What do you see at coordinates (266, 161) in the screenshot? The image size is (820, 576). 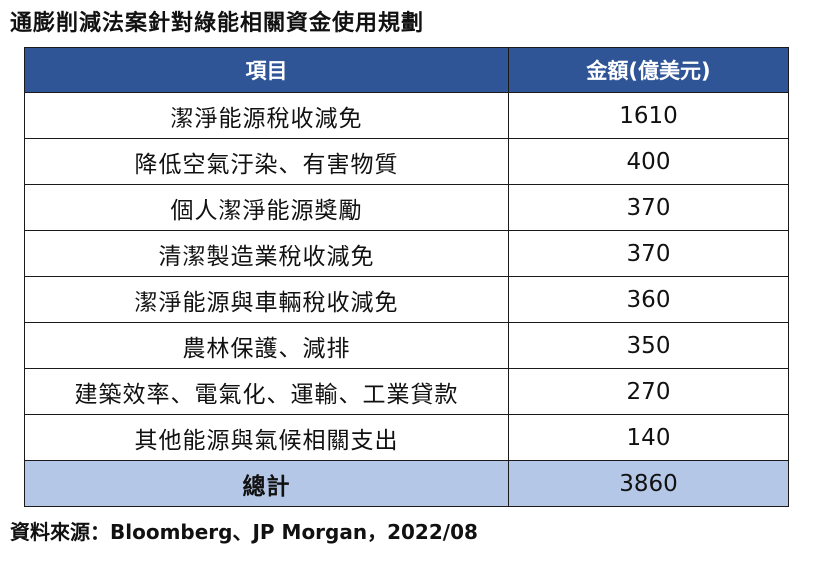 I see `item-cell: 降低空氣汙染、有害物質` at bounding box center [266, 161].